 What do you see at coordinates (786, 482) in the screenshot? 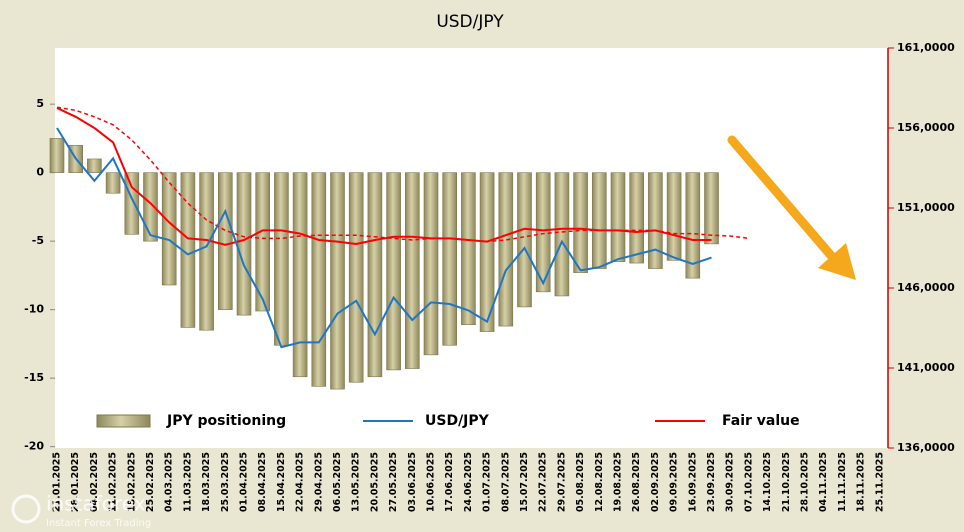
I see `x-tick-label: 21.10.2025` at bounding box center [786, 482].